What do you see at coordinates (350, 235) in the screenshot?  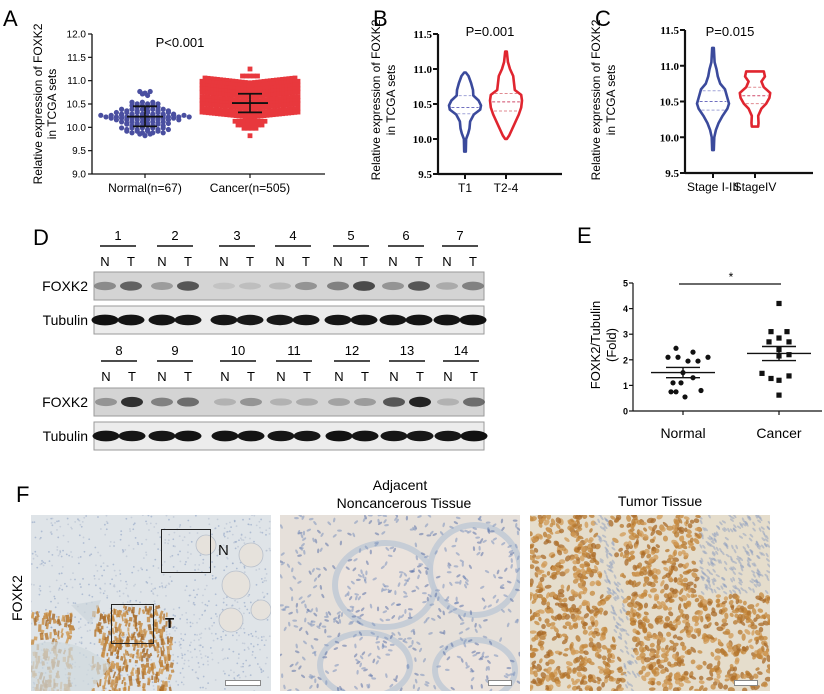 I see `sample-number: 5` at bounding box center [350, 235].